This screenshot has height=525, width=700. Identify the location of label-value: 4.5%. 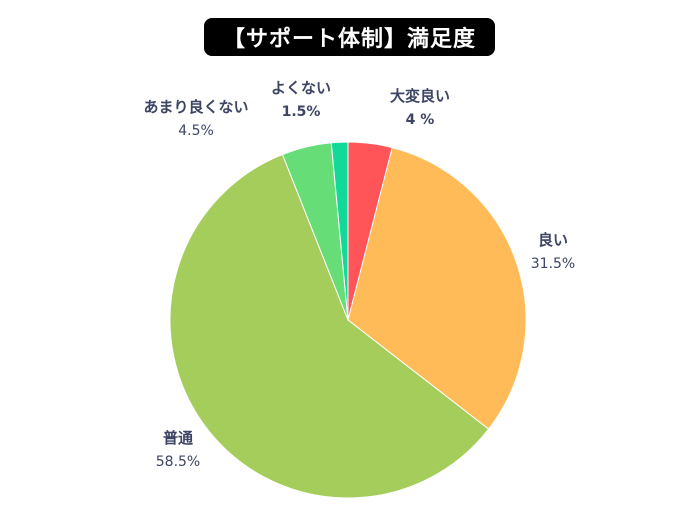
(196, 131).